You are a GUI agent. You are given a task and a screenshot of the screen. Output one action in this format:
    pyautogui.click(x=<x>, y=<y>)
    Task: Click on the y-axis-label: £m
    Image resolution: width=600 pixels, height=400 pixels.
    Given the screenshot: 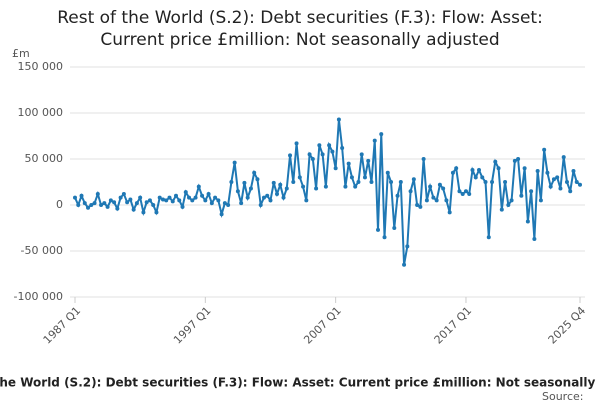 What is the action you would take?
    pyautogui.click(x=21, y=53)
    